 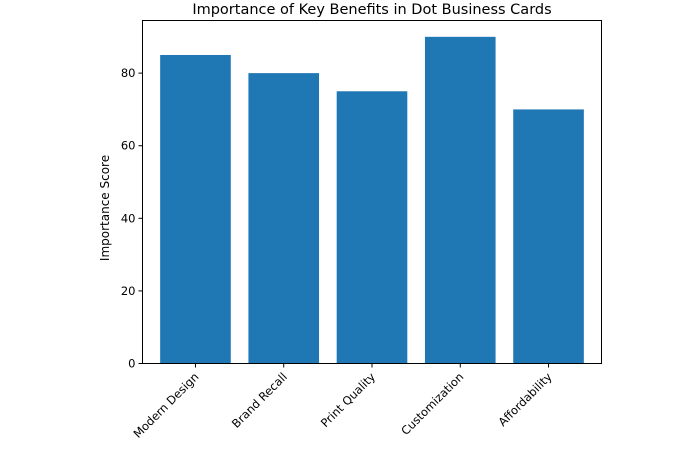 I want to click on bar-affordability, so click(x=548, y=236).